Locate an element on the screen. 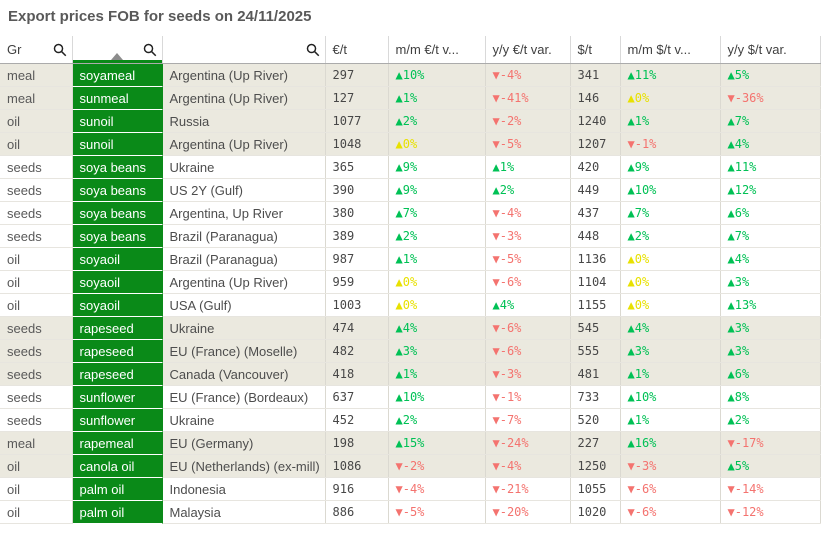 Image resolution: width=825 pixels, height=538 pixels. eur-price-cell: 916 is located at coordinates (357, 489).